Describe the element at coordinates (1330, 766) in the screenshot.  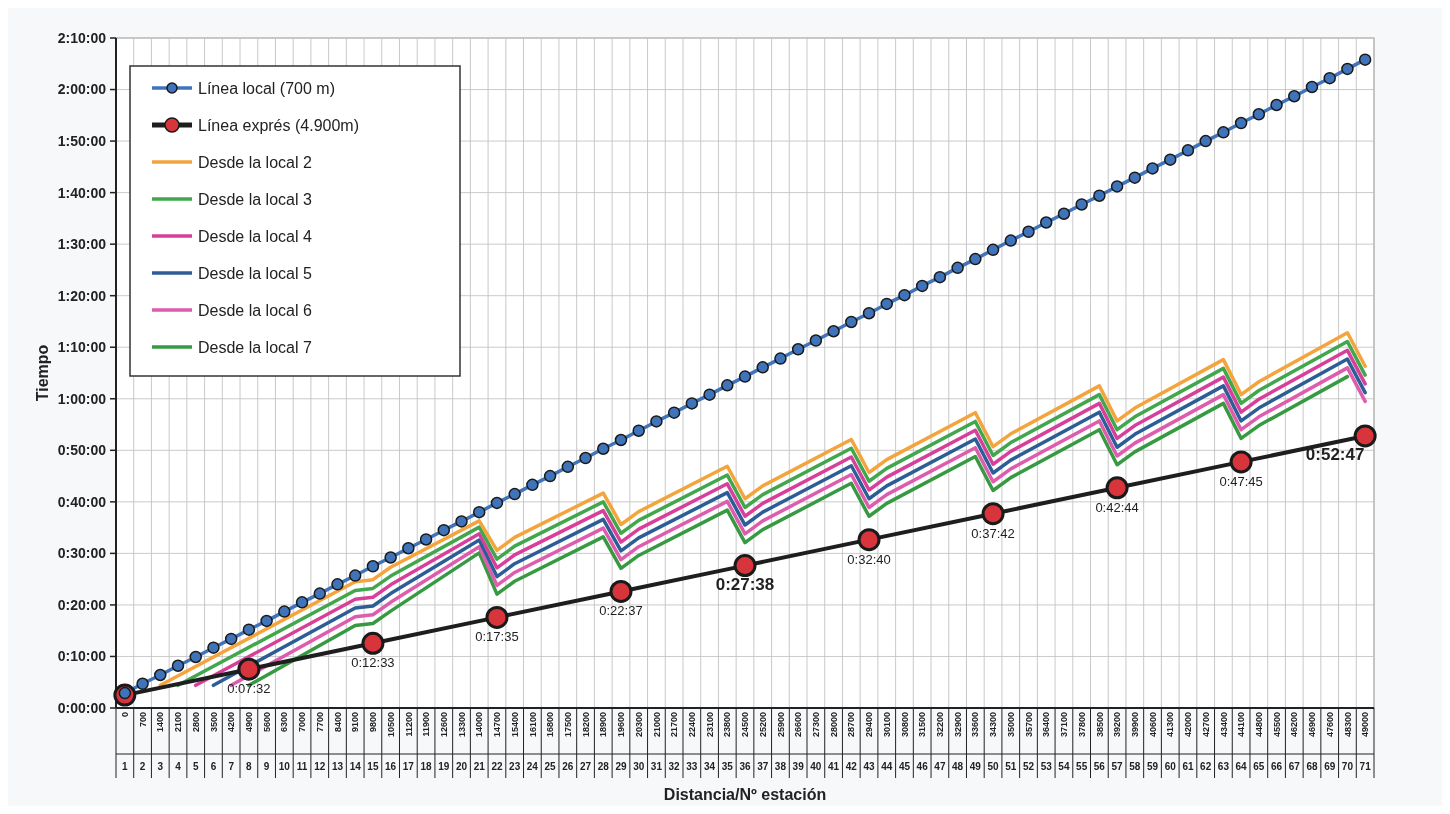
I see `x2-tick-label: 69` at that location.